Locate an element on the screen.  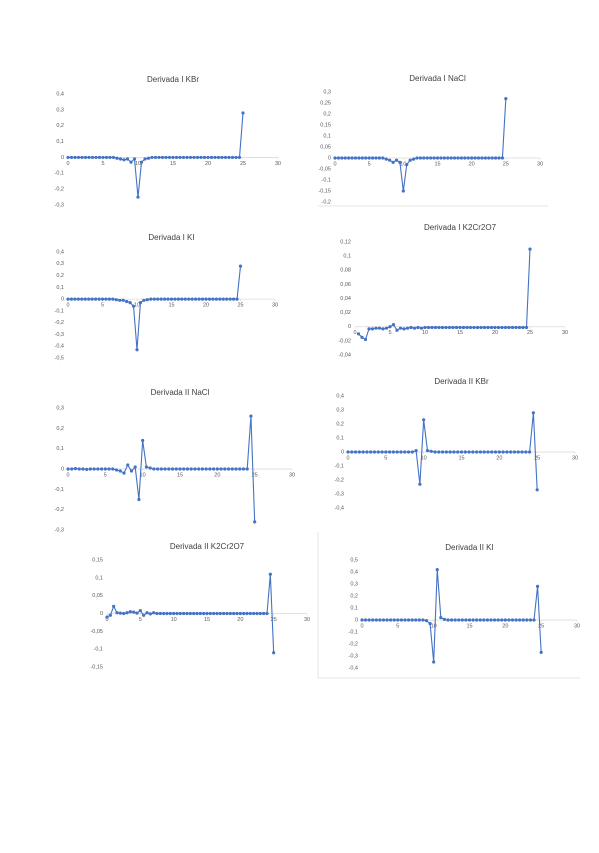
x-tick-label: 5 is located at coordinates (397, 626).